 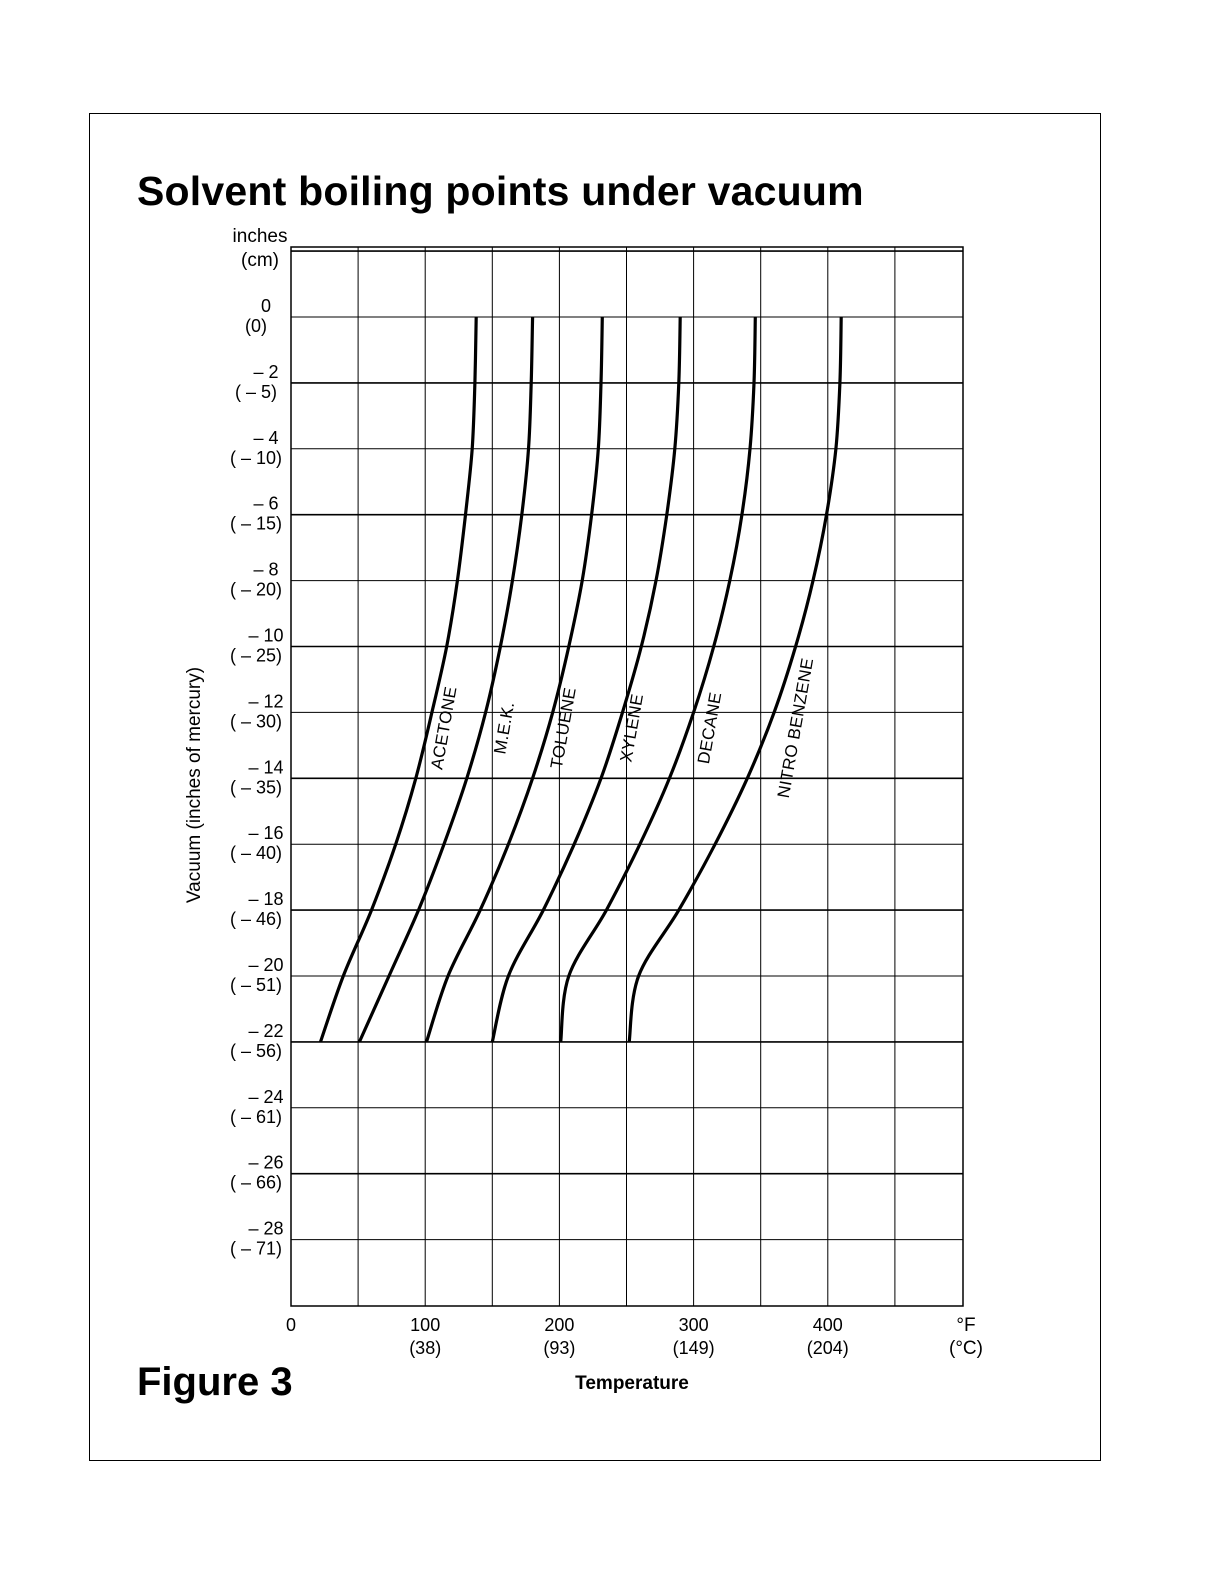 I want to click on y-tick-label: – 14, so click(x=265, y=767).